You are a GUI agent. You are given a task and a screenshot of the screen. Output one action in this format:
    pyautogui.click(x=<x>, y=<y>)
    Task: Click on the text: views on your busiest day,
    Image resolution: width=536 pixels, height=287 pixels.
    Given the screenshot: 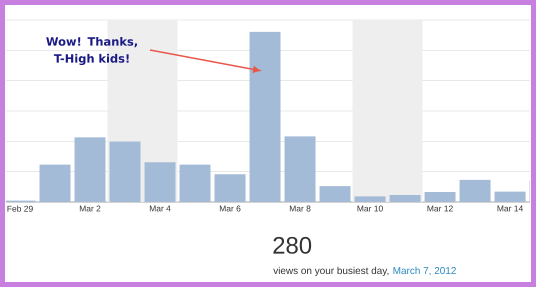 What is the action you would take?
    pyautogui.click(x=330, y=271)
    